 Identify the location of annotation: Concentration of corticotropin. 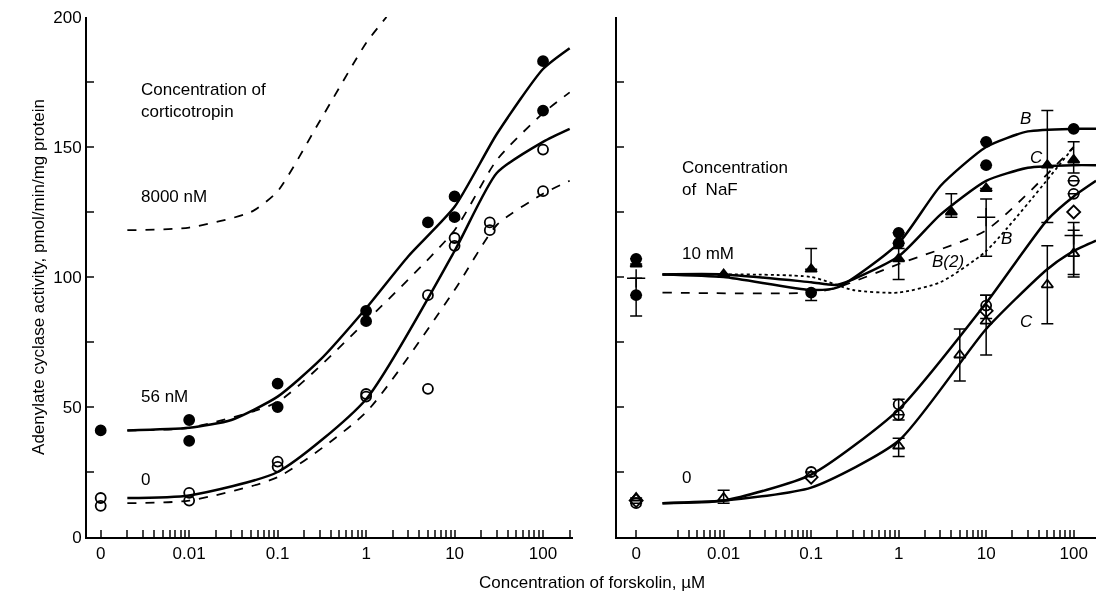
(204, 101).